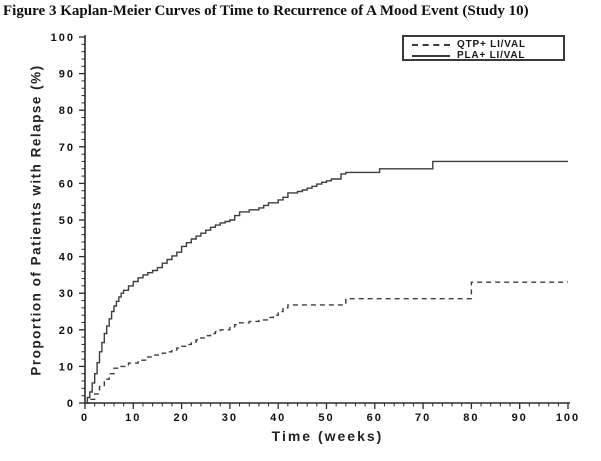  What do you see at coordinates (491, 44) in the screenshot?
I see `legend-label-qtp: QTP+ LI/VAL` at bounding box center [491, 44].